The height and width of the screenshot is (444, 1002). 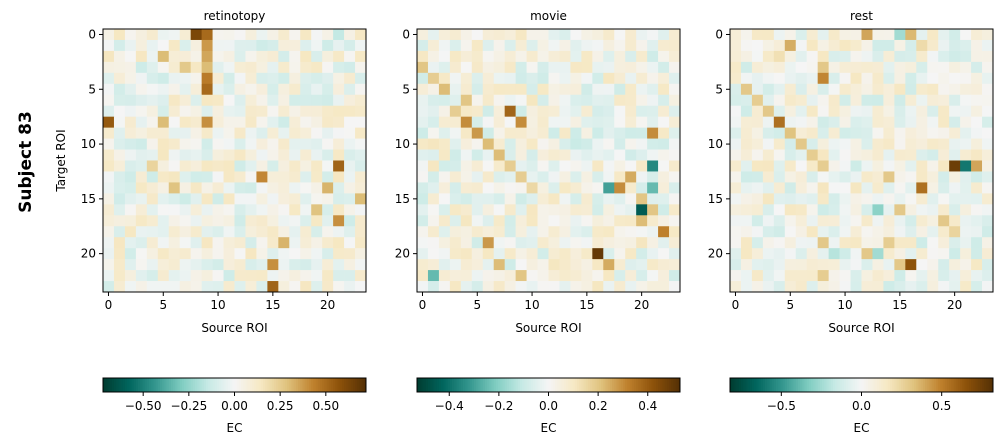 I want to click on colorbar: −0.5 0.0 0.5EC, so click(x=861, y=406).